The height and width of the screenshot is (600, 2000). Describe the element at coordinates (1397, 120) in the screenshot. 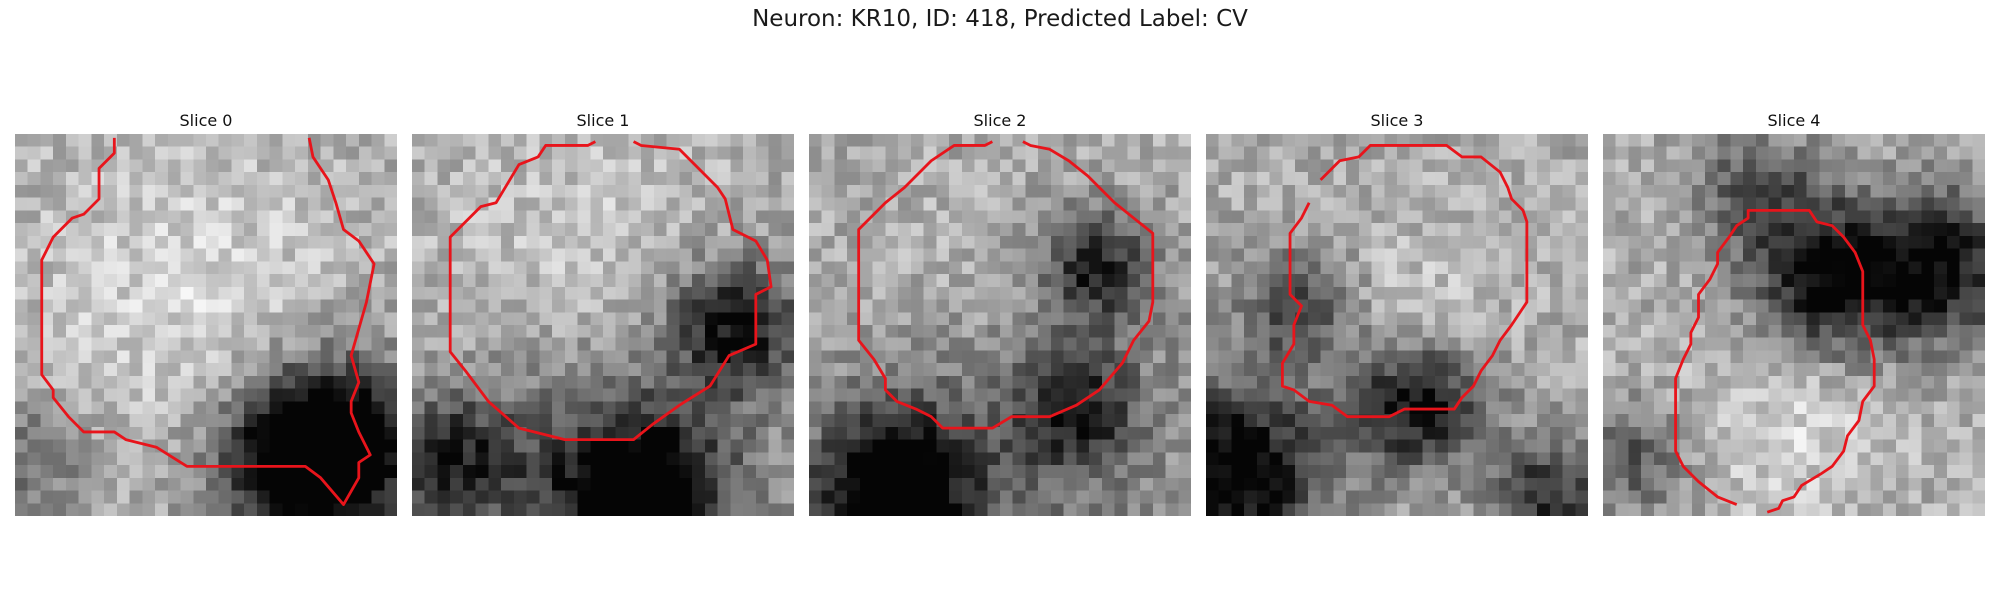

I see `slice-title: Slice 3` at that location.